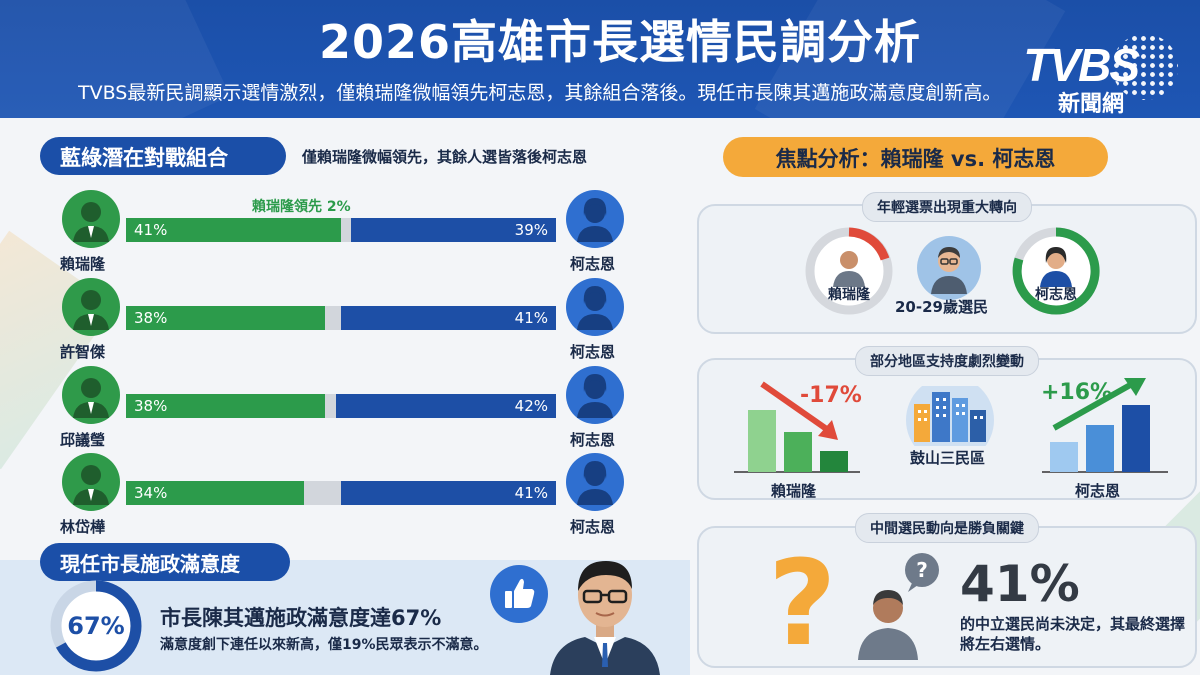  I want to click on green-support-label: 34%, so click(151, 493).